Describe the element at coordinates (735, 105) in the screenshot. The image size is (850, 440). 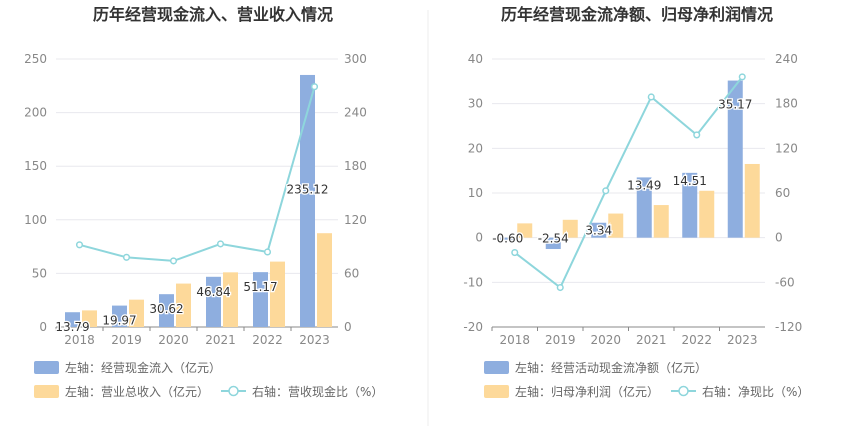
I see `bar-data-label: 35.17` at that location.